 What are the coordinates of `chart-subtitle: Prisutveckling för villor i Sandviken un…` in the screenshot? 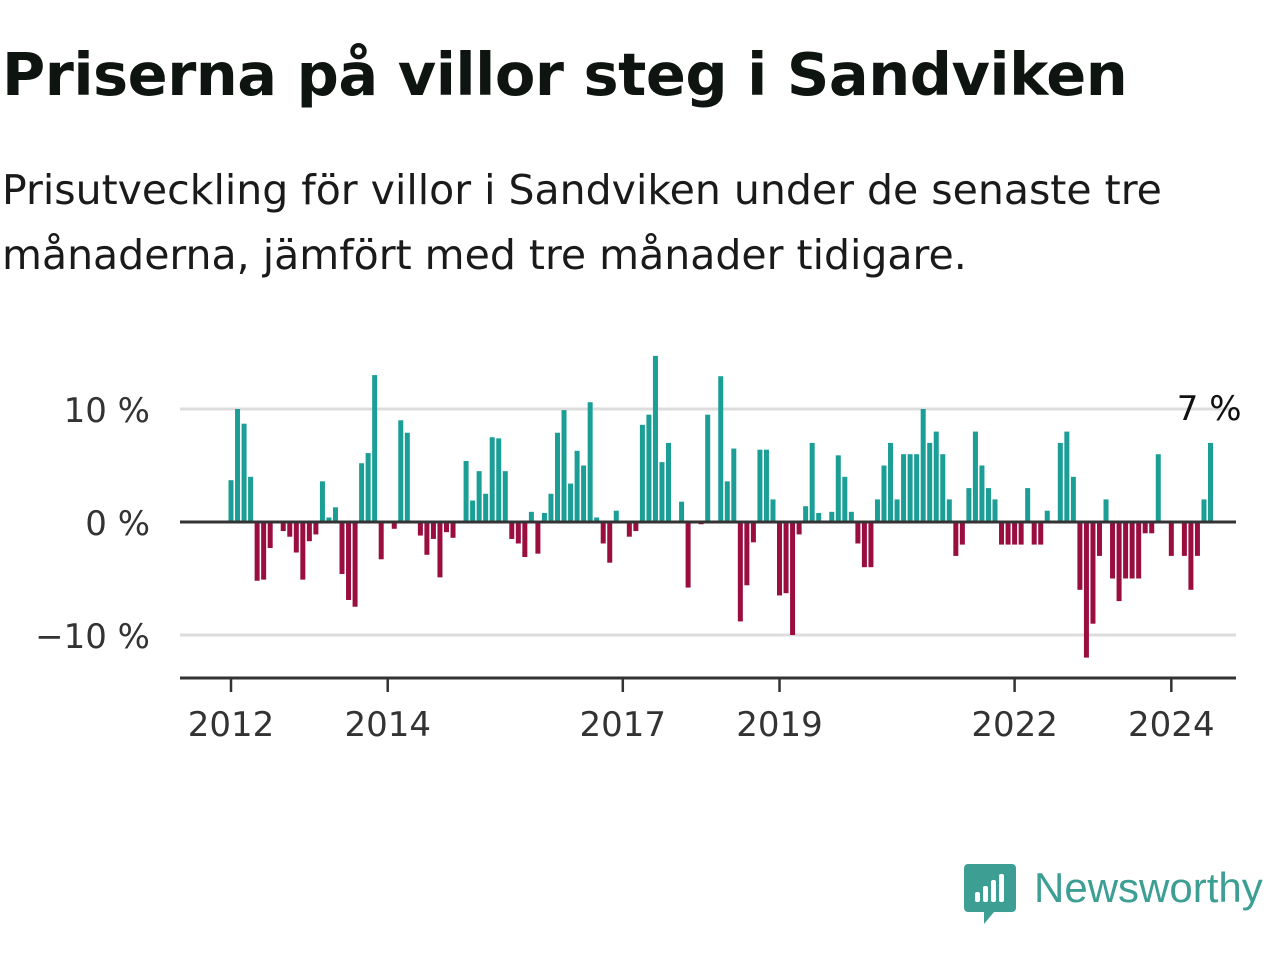 It's located at (582, 222).